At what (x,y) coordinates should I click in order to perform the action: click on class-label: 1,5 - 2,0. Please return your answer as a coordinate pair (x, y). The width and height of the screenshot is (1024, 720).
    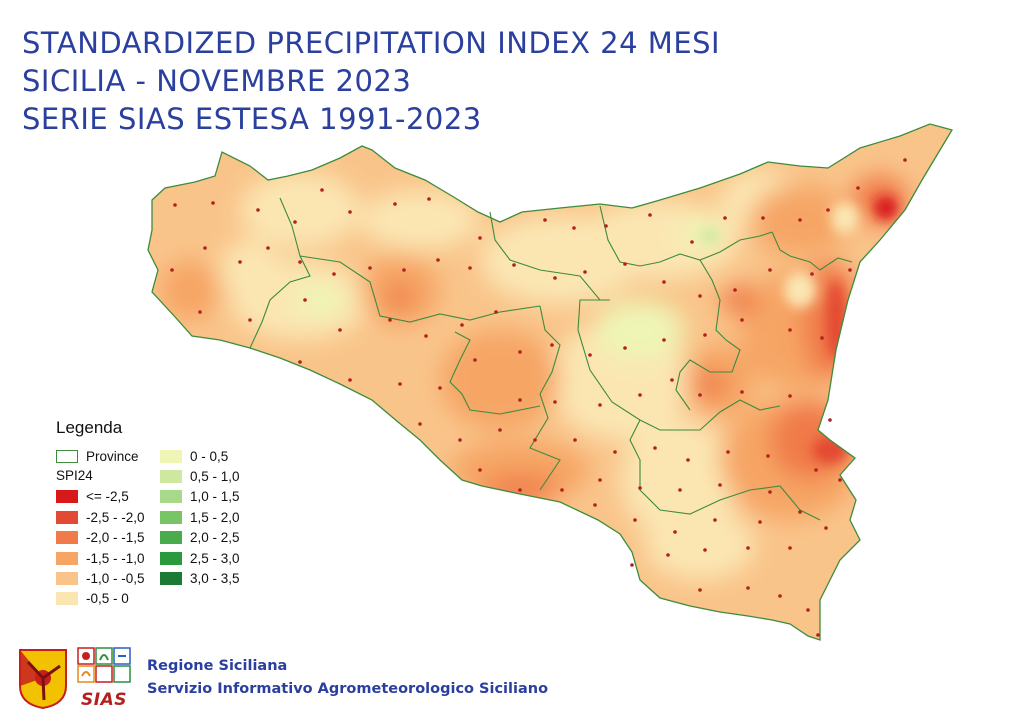
    Looking at the image, I should click on (215, 517).